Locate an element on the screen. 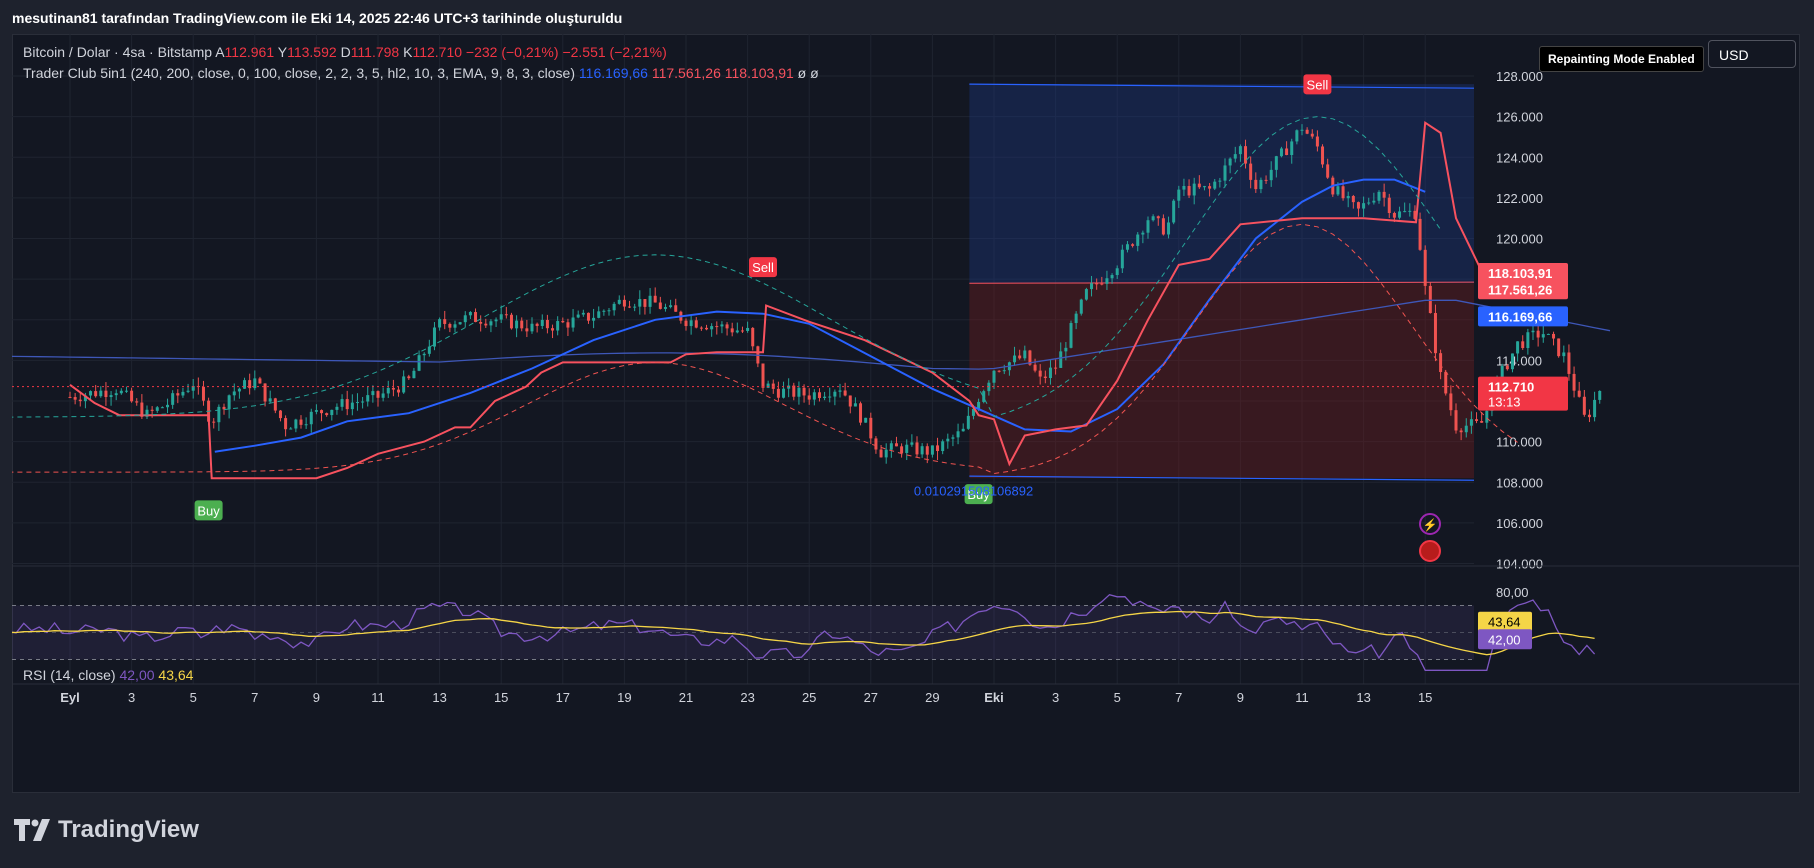  y-tick-label: 108.000 is located at coordinates (1519, 482).